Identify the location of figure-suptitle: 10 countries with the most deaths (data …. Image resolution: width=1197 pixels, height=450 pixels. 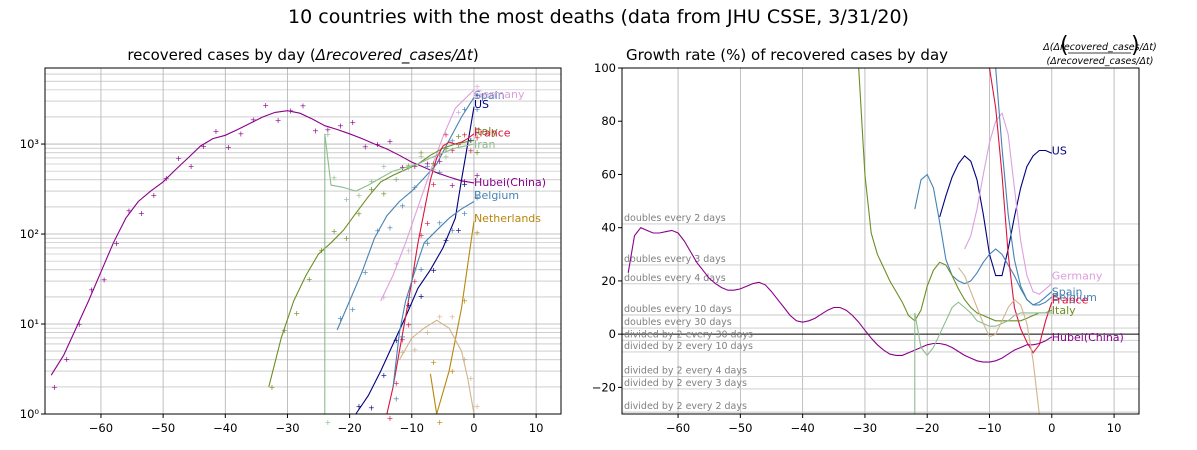
(598, 17).